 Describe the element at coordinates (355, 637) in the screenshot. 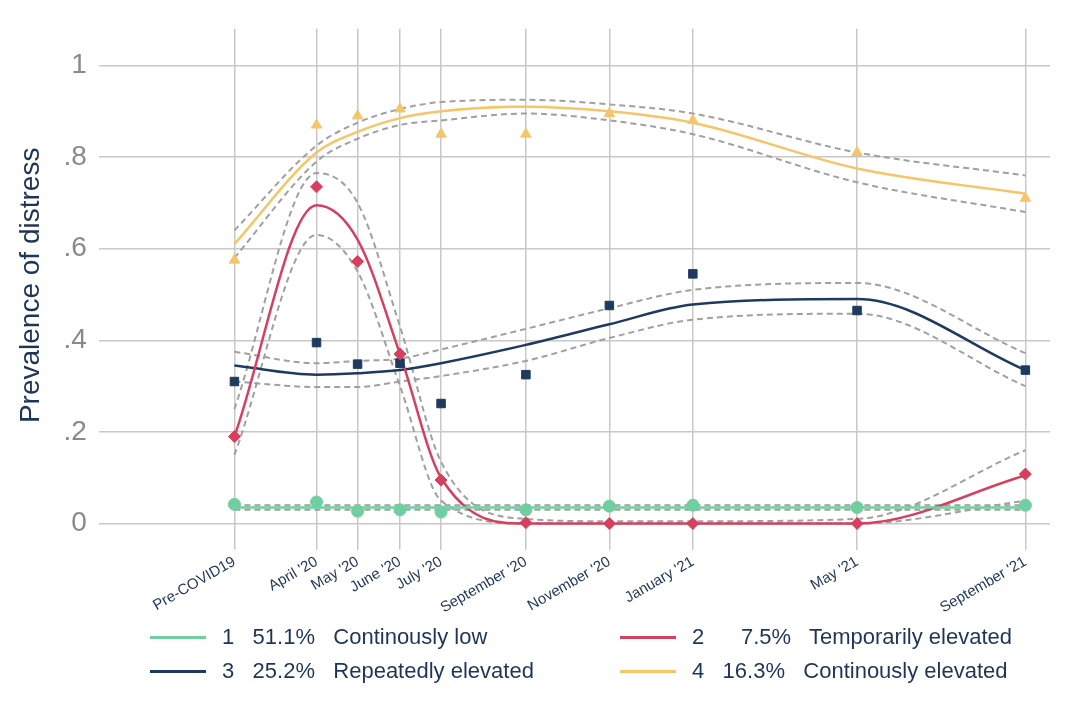

I see `legend-label: 1 51.1% Continously low` at that location.